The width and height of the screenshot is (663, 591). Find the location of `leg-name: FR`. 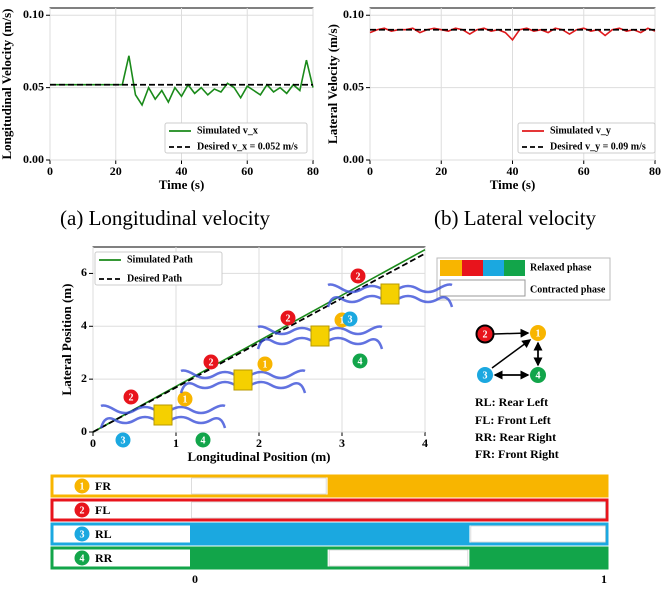

leg-name: FR is located at coordinates (103, 486).